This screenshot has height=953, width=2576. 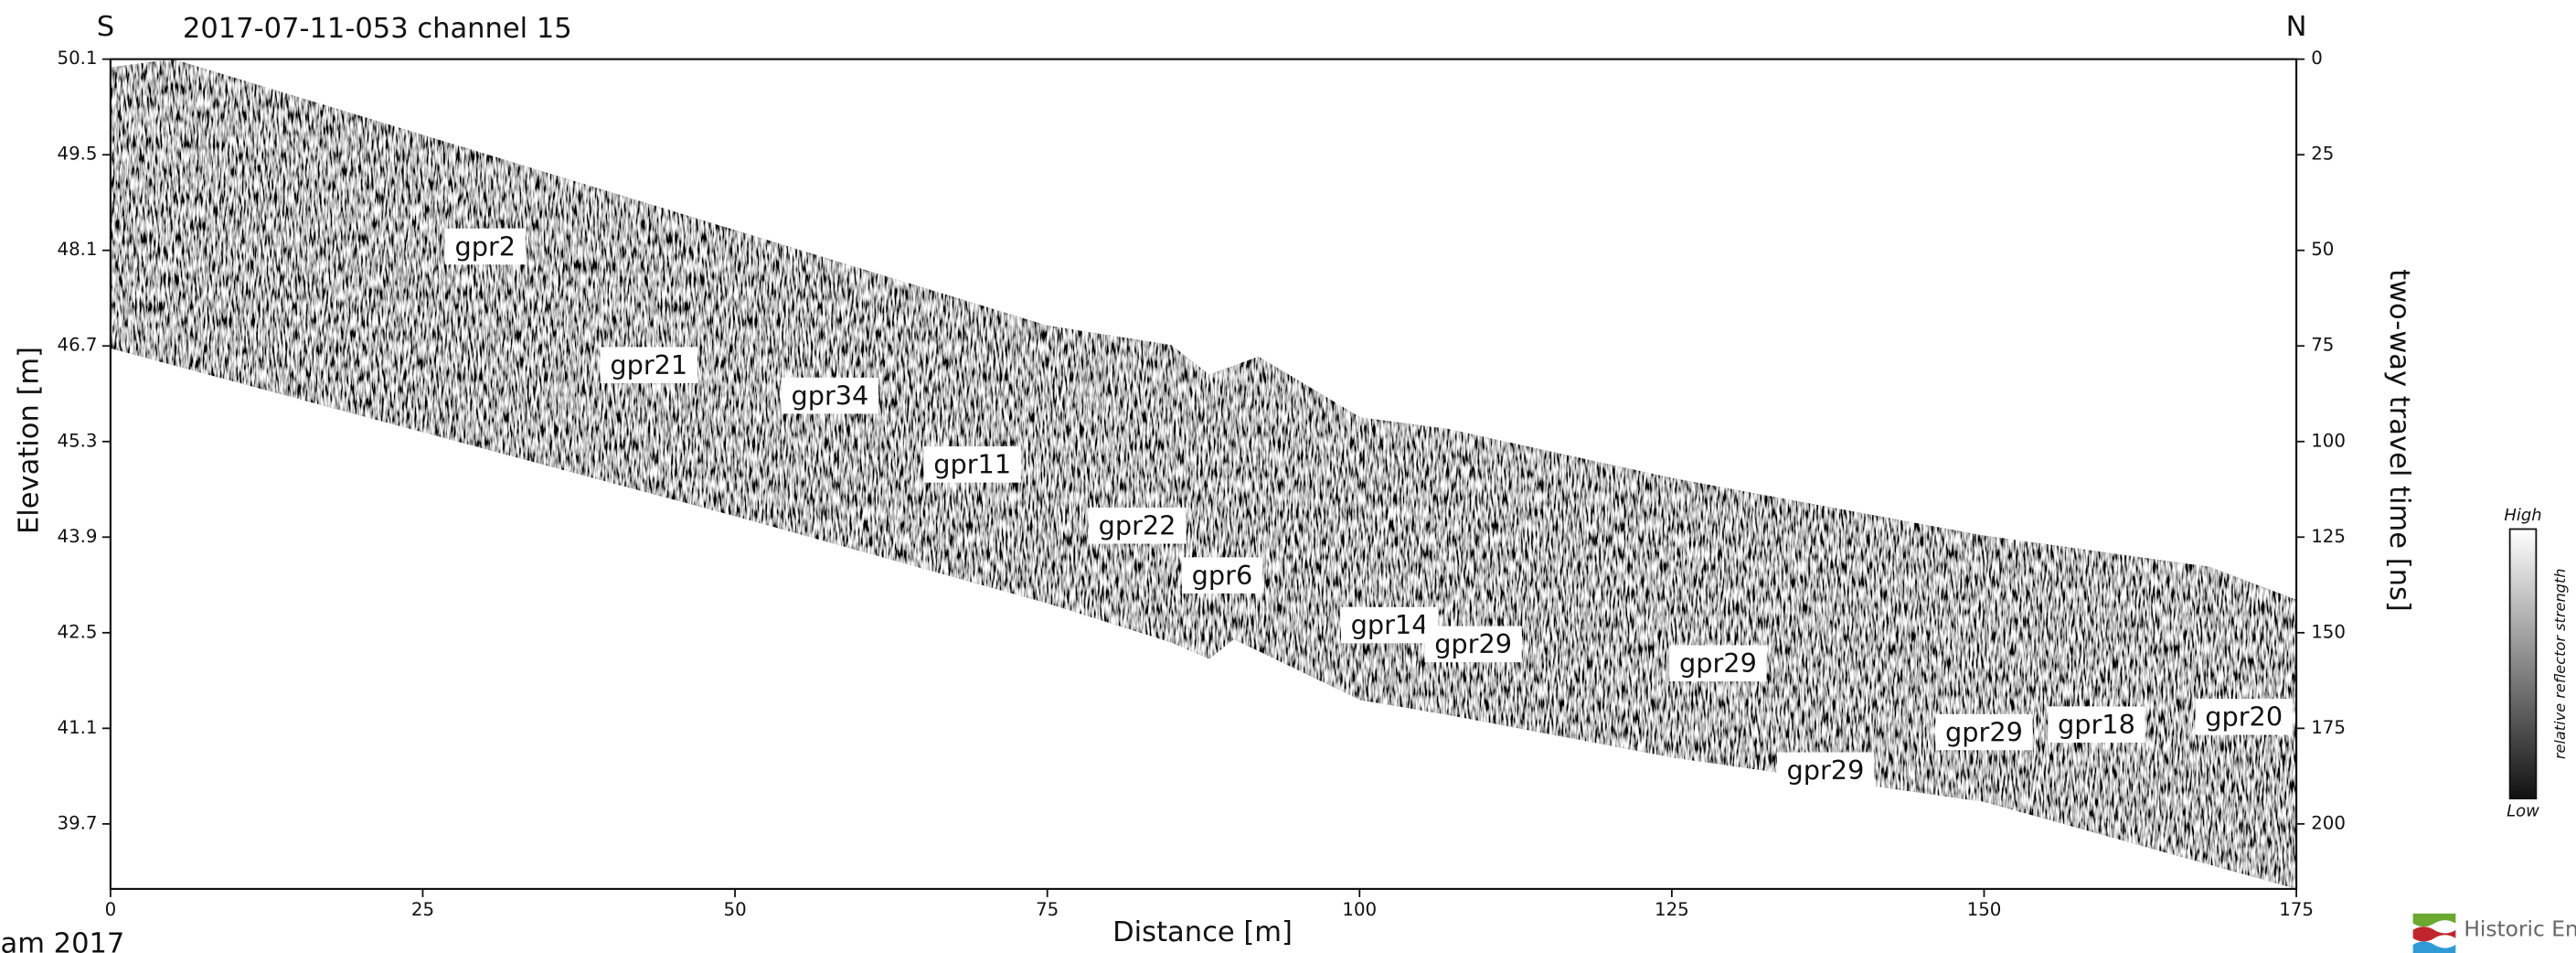 What do you see at coordinates (736, 910) in the screenshot?
I see `x-tick-label: 50` at bounding box center [736, 910].